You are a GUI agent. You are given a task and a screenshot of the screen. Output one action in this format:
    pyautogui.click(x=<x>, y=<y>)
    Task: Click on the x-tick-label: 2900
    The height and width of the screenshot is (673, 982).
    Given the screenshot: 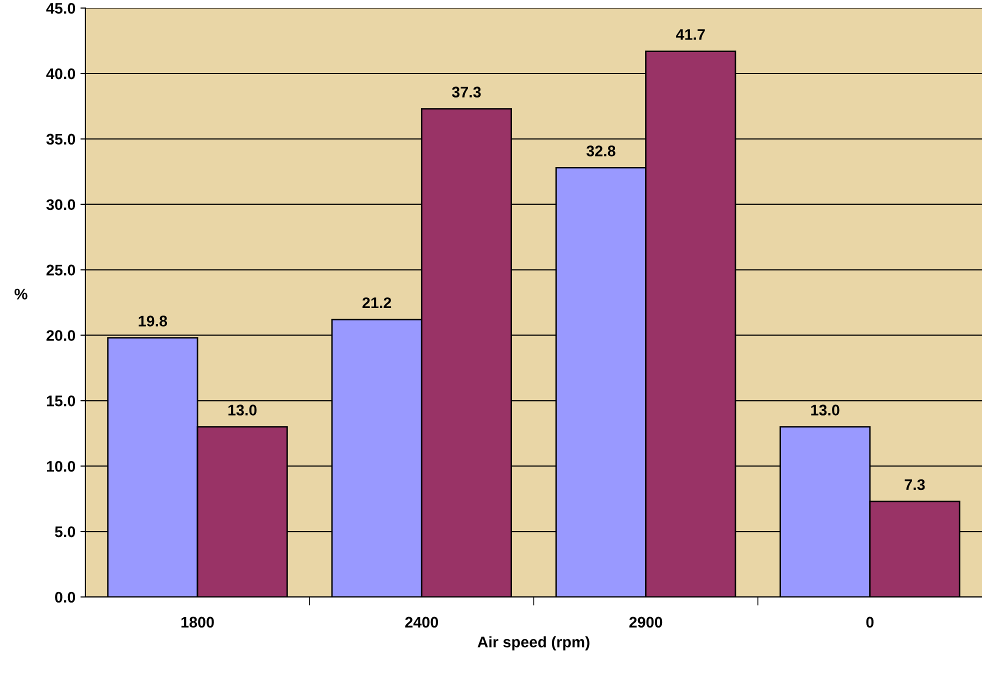 What is the action you would take?
    pyautogui.click(x=645, y=622)
    